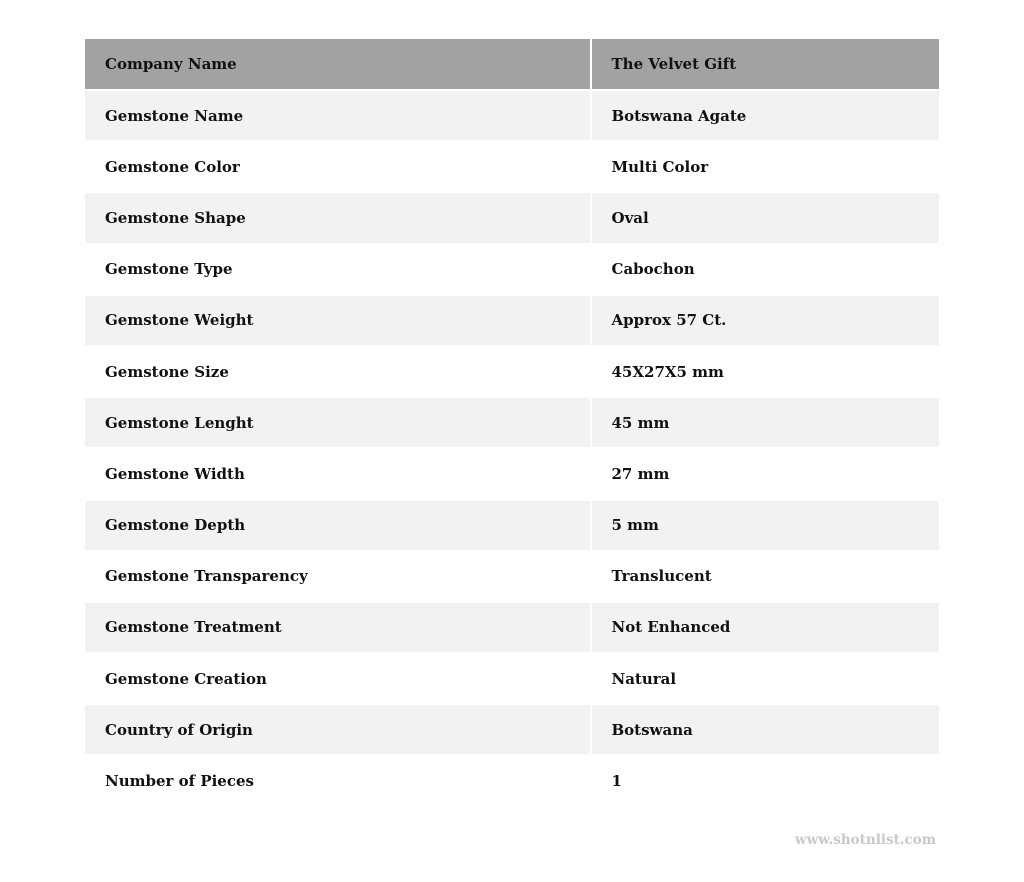 The width and height of the screenshot is (1024, 882). Describe the element at coordinates (337, 679) in the screenshot. I see `row-label: Gemstone Creation` at that location.